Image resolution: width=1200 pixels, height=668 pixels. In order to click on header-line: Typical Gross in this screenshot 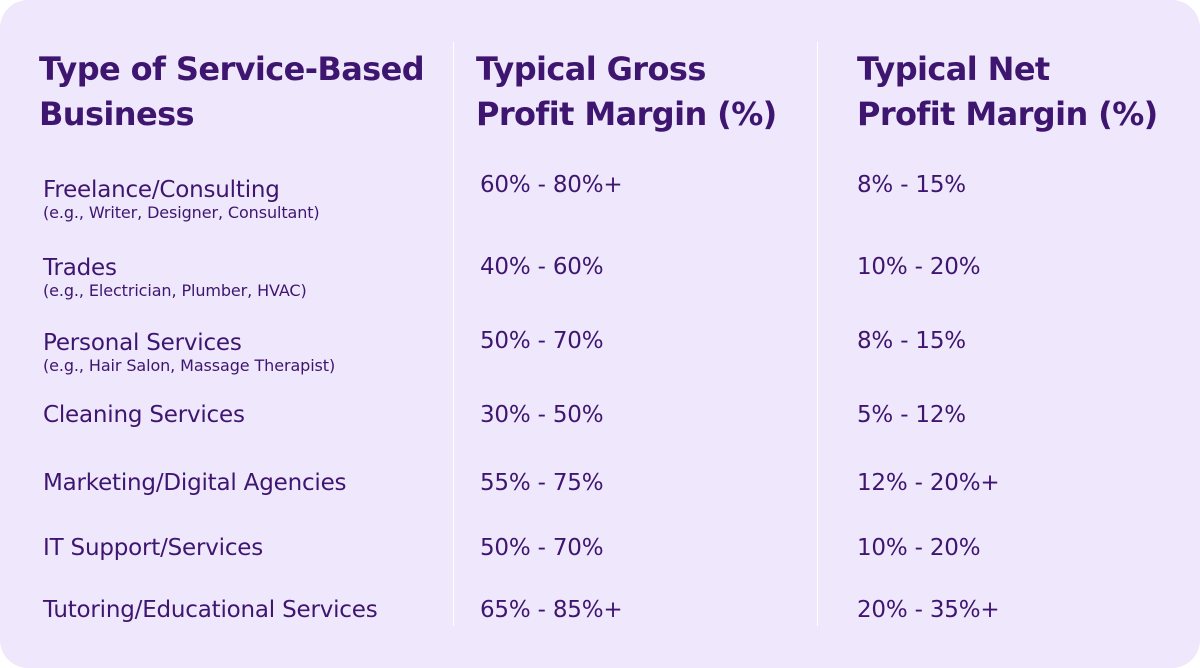, I will do `click(591, 69)`.